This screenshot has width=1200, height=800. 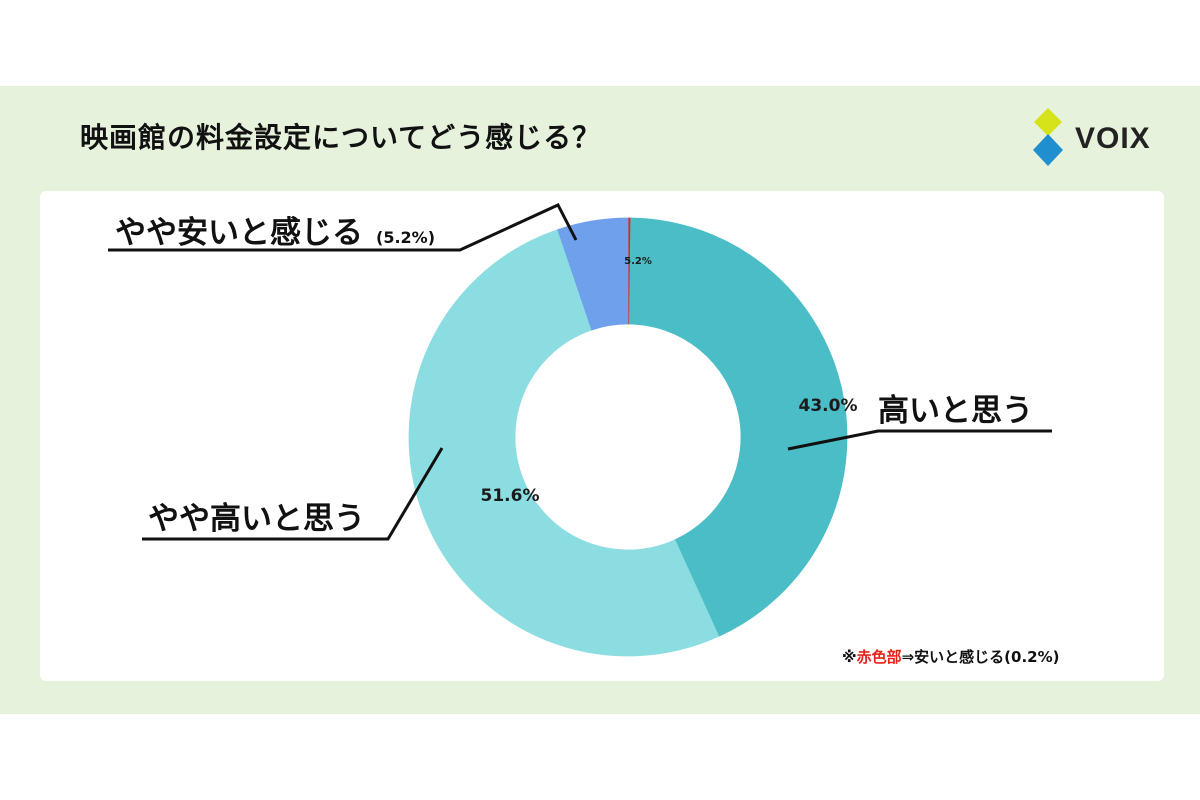 I want to click on footnote-prefix: ※, so click(x=849, y=657).